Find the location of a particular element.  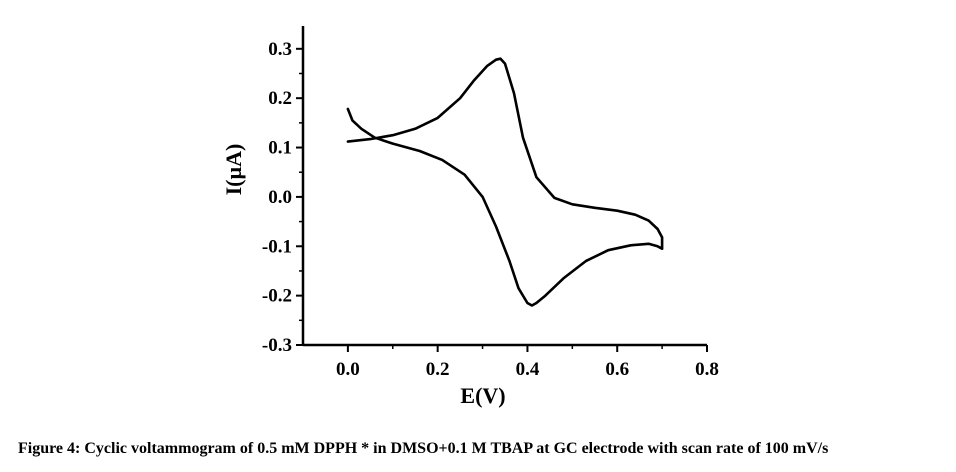

y-tick-label: -0.2 is located at coordinates (277, 296).